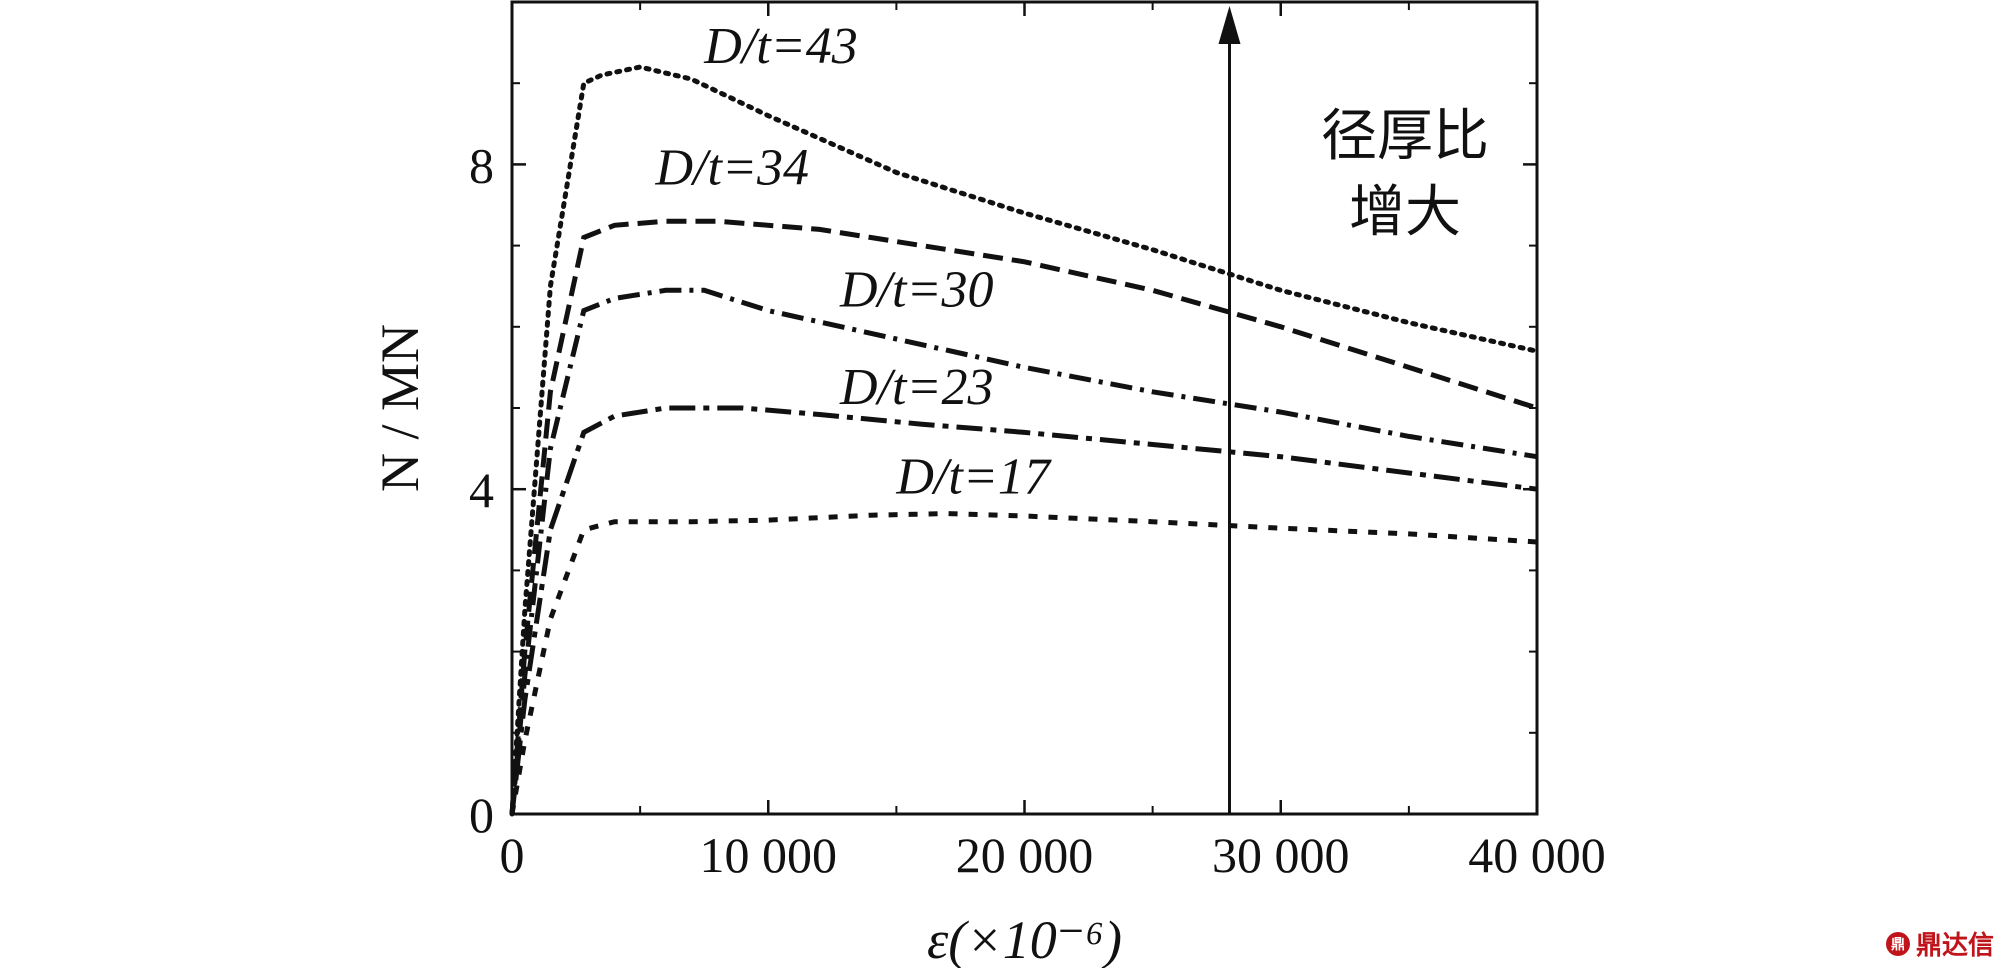  Describe the element at coordinates (780, 46) in the screenshot. I see `series-label: D/t=43` at that location.